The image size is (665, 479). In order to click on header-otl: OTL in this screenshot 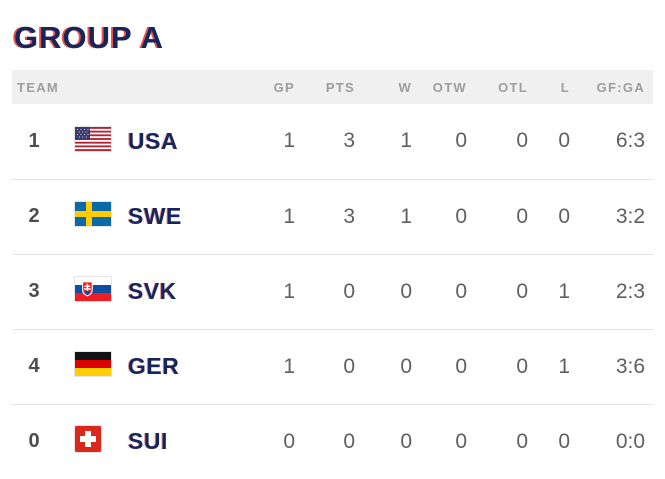, I will do `click(498, 87)`.